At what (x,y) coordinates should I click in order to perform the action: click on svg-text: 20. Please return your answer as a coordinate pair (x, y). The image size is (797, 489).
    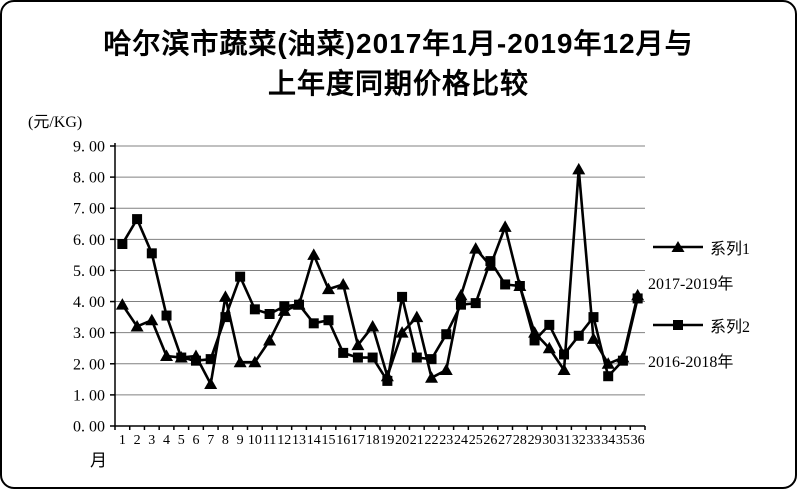
    Looking at the image, I should click on (402, 440).